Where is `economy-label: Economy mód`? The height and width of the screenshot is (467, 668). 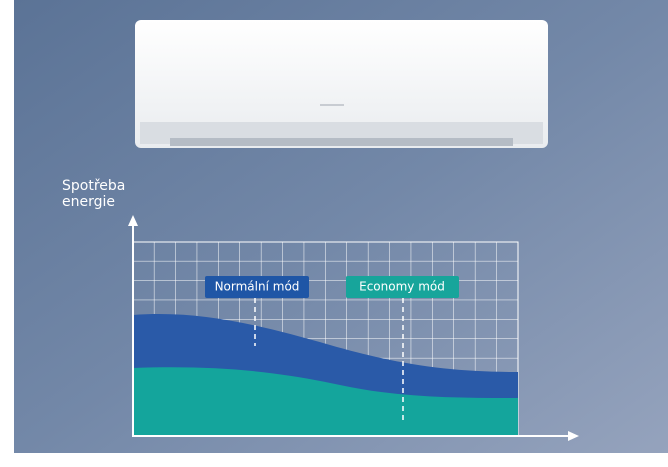
economy-label: Economy mód is located at coordinates (402, 287).